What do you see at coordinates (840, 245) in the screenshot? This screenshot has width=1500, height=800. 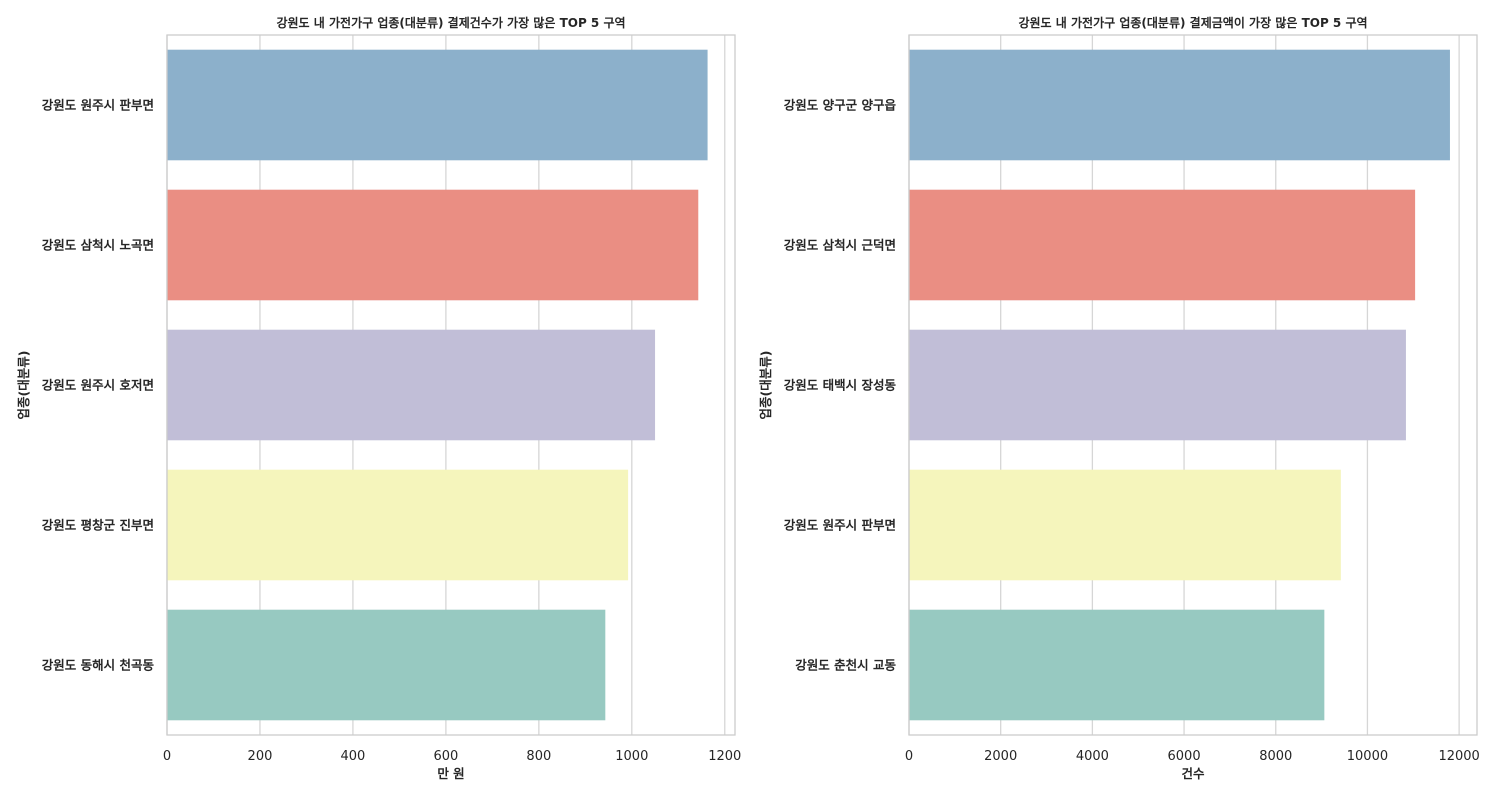 I see `category-label: 강원도 삼척시 근덕면` at bounding box center [840, 245].